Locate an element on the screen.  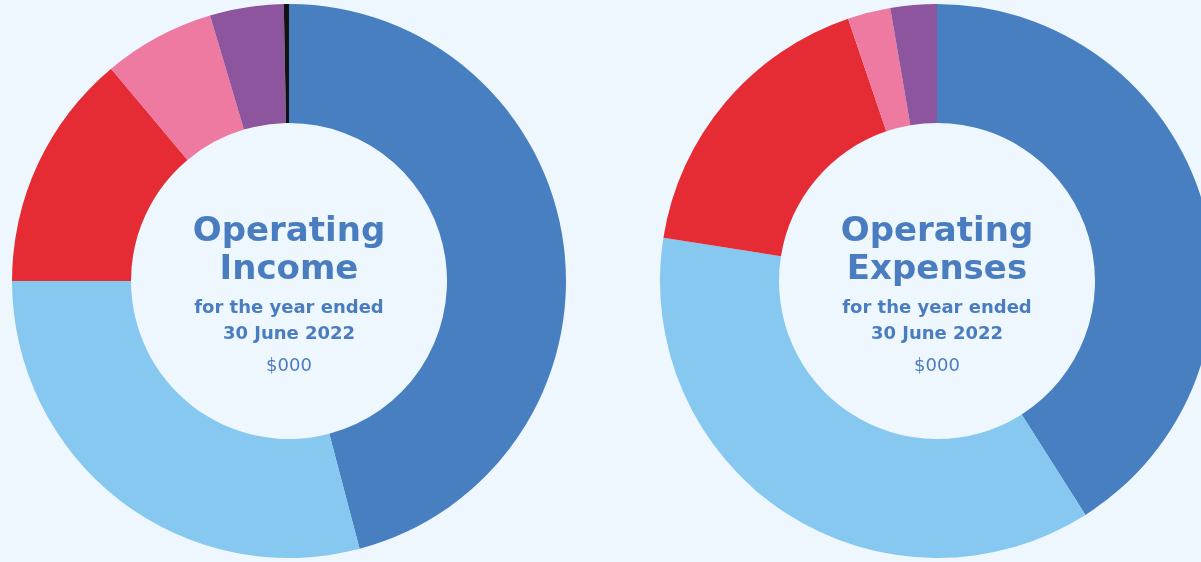
text: Operating Expenses is located at coordinates (937, 248).